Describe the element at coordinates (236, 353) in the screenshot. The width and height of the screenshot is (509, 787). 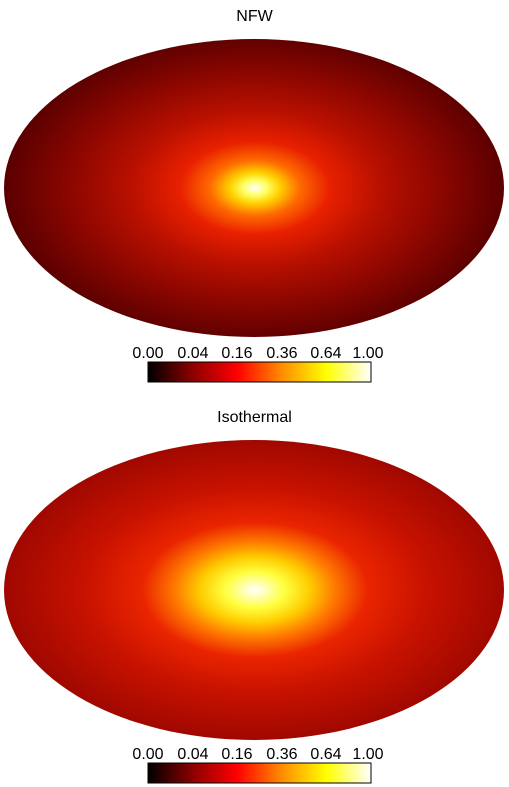
I see `nfw-tick-label: 0.16` at that location.